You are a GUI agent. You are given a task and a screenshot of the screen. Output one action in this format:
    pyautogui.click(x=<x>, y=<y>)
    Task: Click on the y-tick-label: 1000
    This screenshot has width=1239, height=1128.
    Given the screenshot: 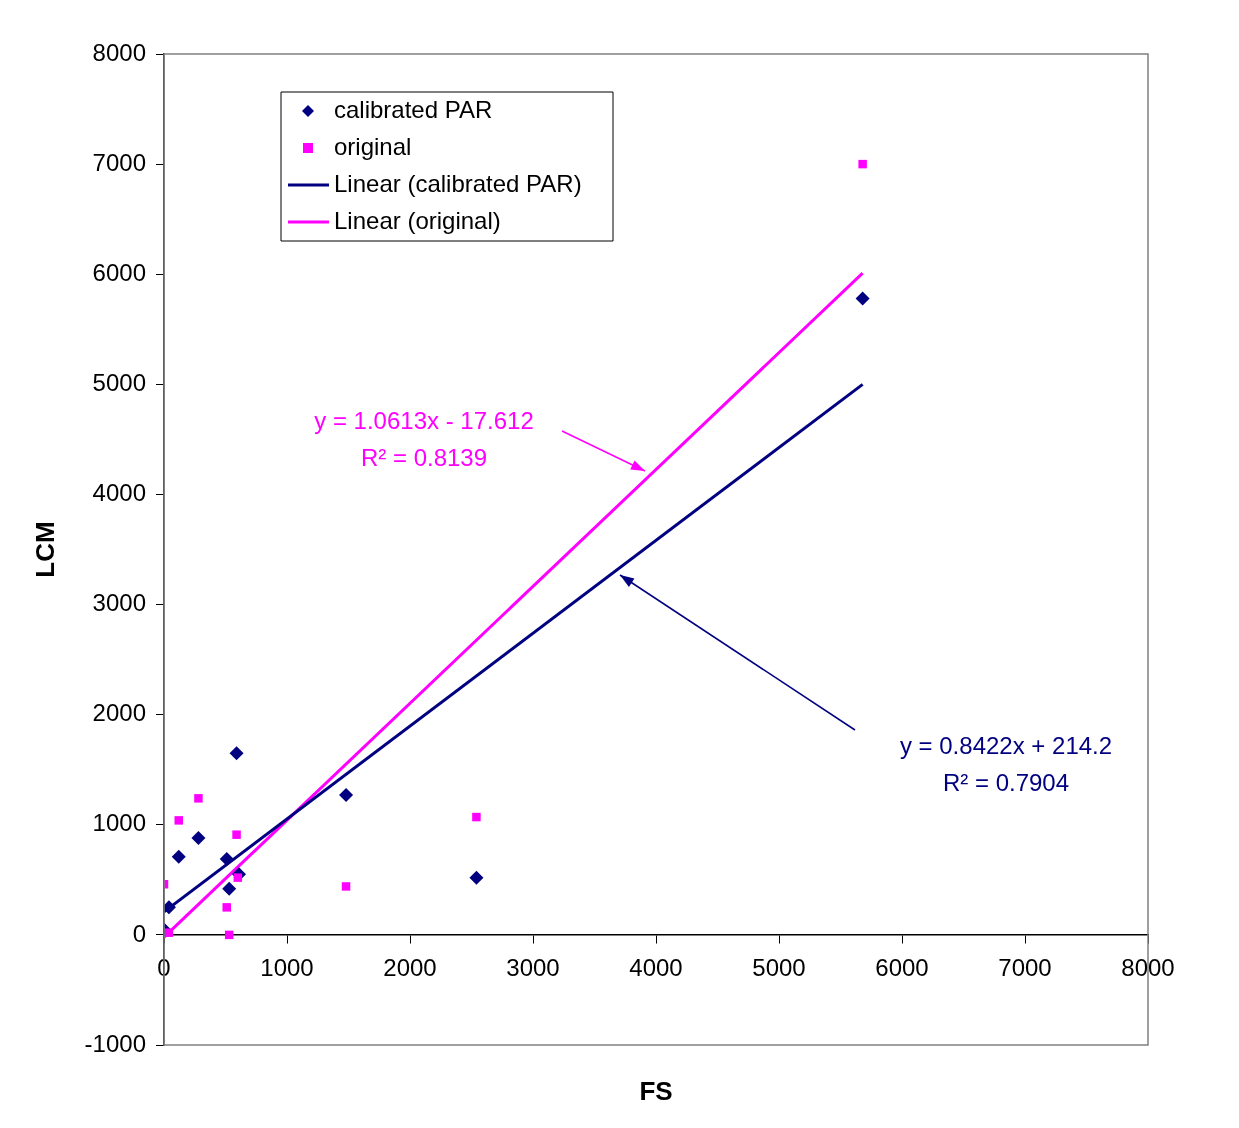 What is the action you would take?
    pyautogui.click(x=119, y=823)
    